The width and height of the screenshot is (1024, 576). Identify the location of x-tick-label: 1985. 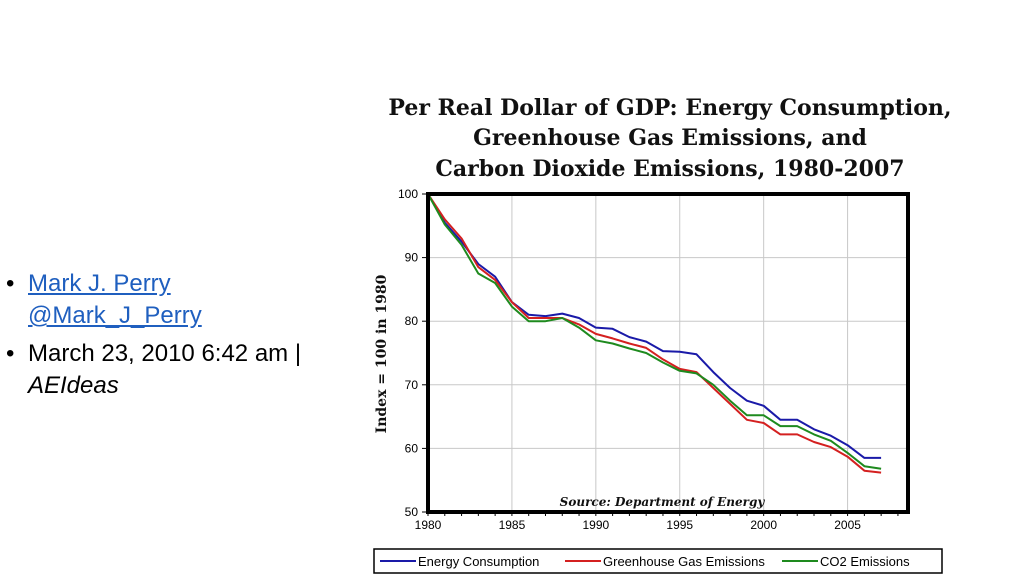
(512, 525).